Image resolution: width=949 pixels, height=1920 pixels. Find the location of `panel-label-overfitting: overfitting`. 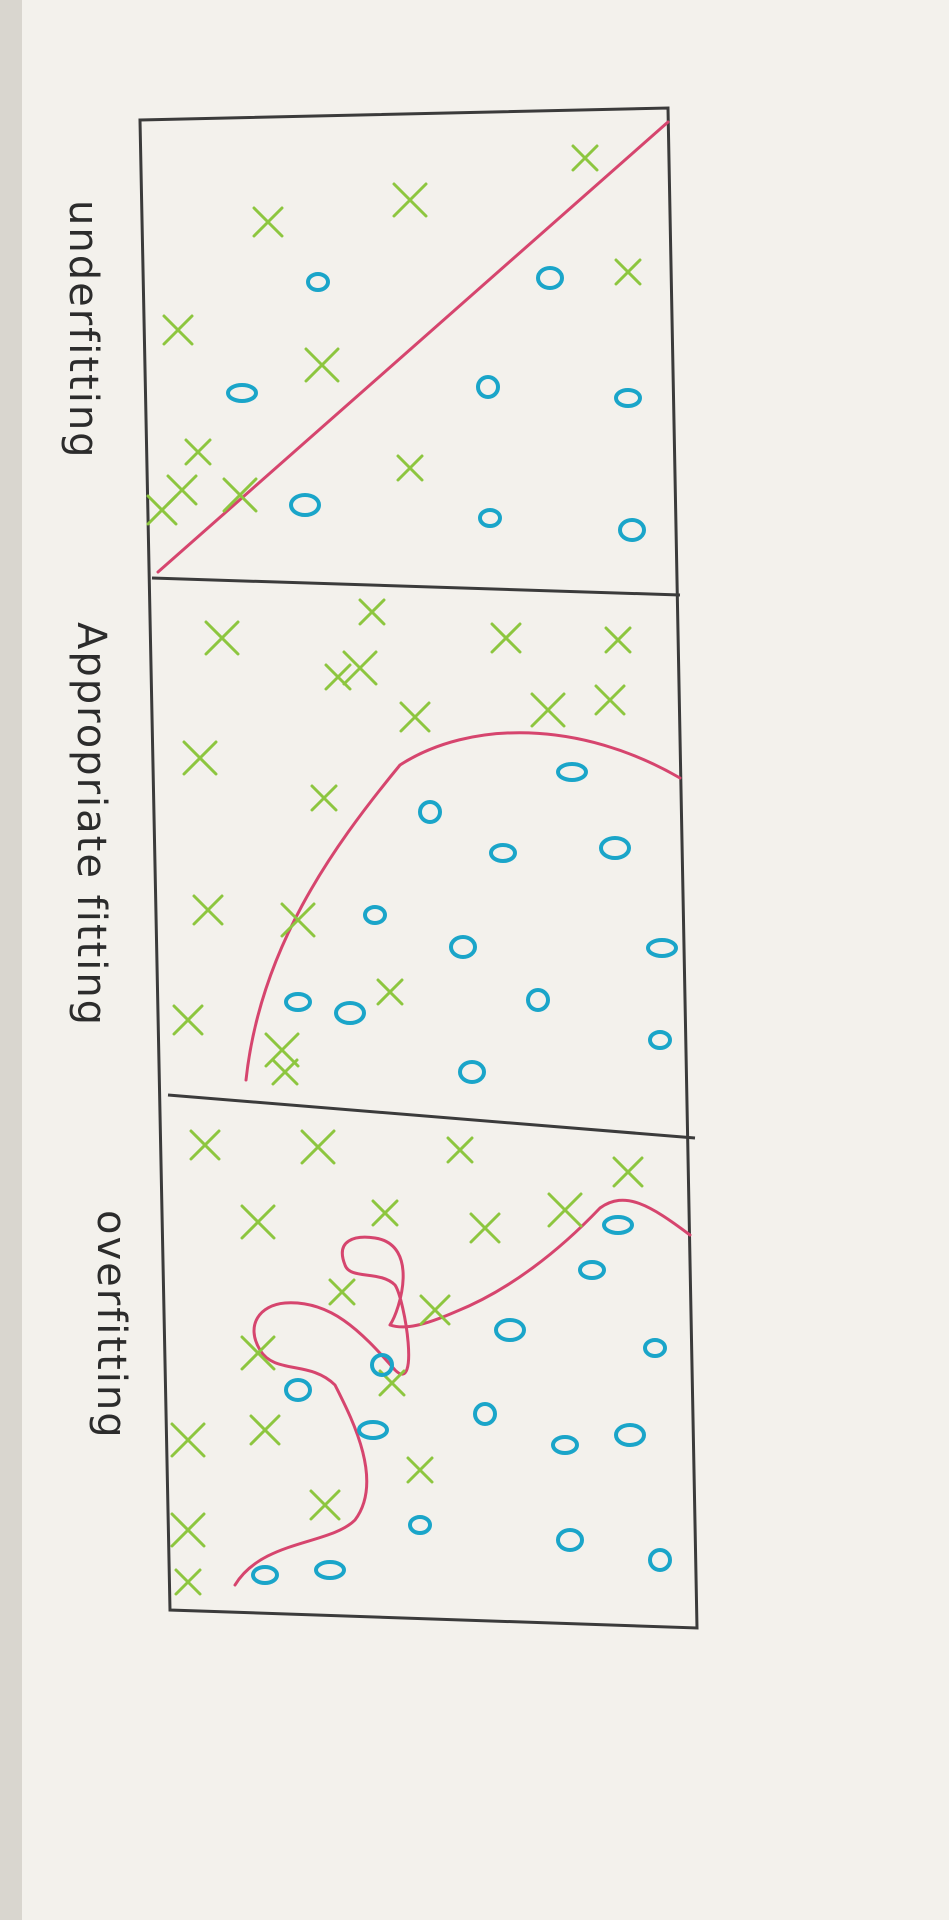

panel-label-overfitting: overfitting is located at coordinates (111, 1325).